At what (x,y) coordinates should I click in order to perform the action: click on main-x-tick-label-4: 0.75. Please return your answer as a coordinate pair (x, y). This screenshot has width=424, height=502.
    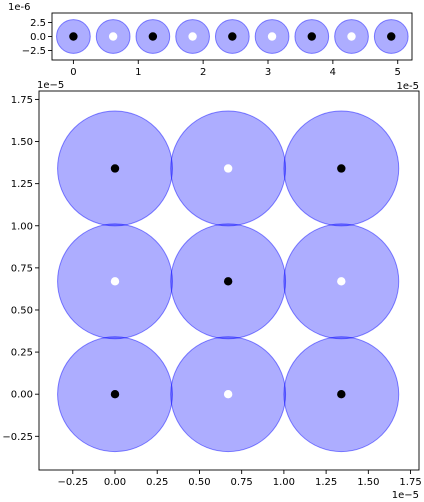
    Looking at the image, I should click on (242, 482).